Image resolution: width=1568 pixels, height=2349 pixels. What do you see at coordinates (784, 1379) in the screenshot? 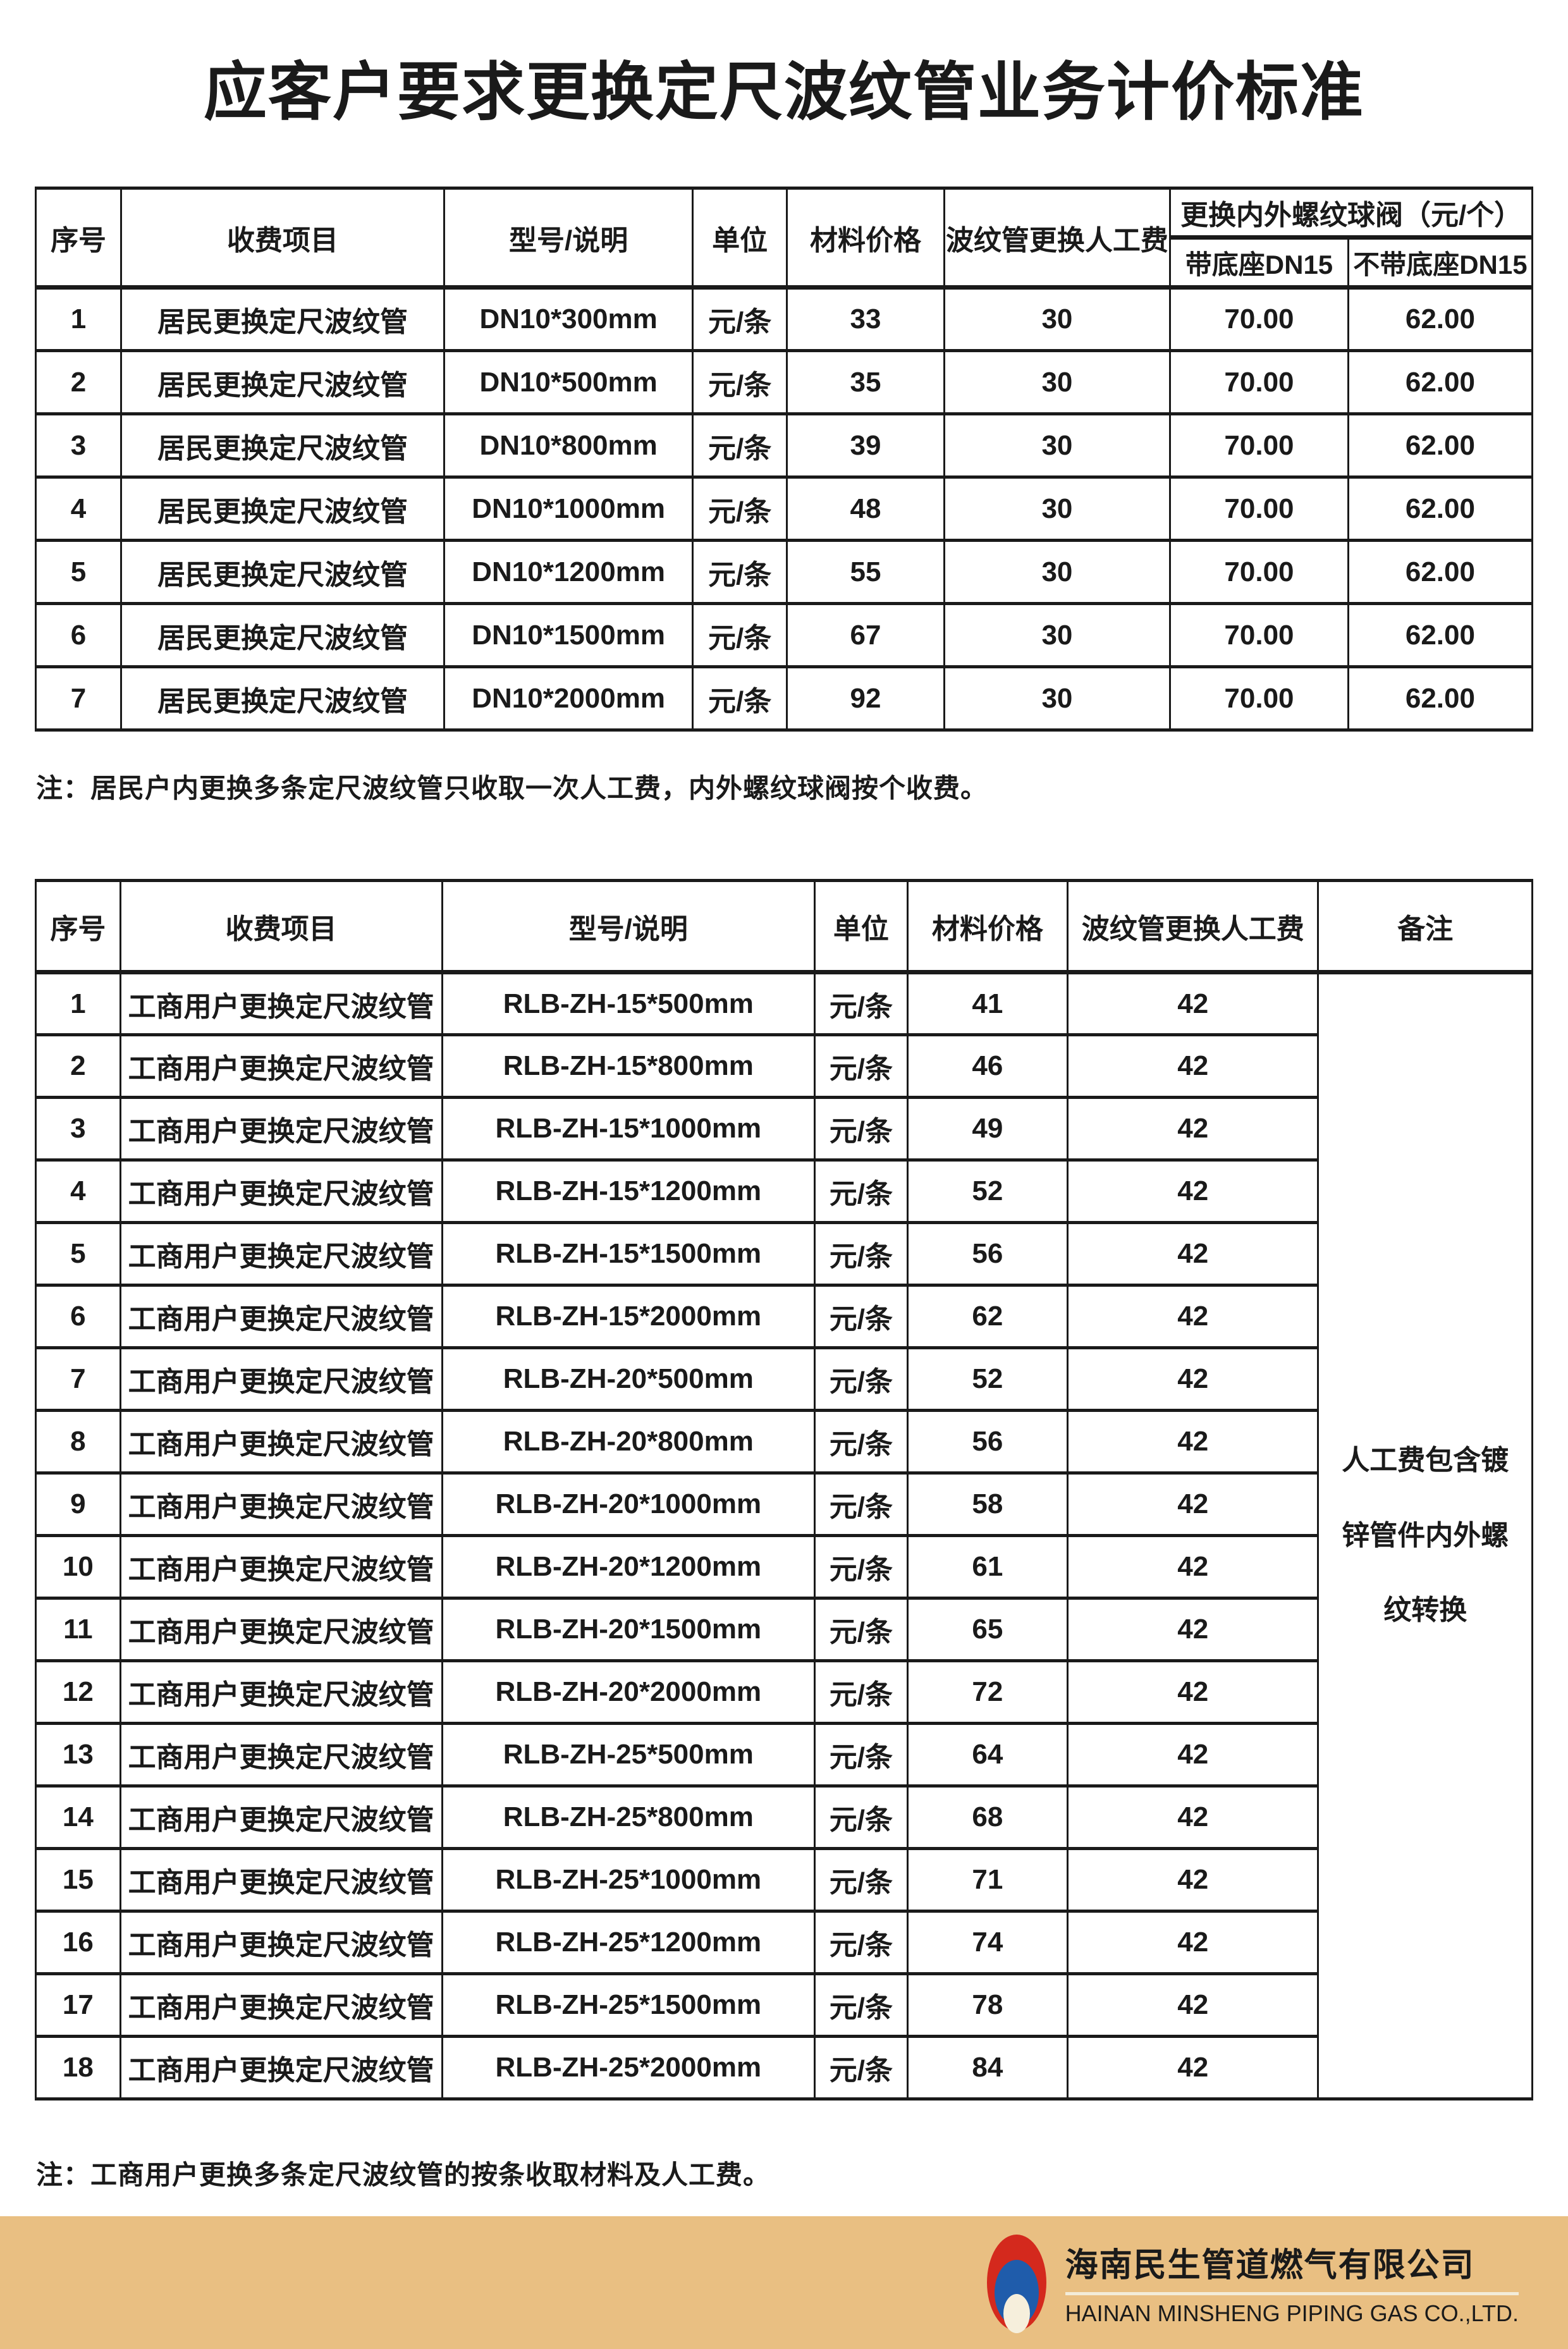
I see `table-row: 7 工商用户更换定尺波纹管 RLB-ZH-20*500mm 元/条 52 42` at bounding box center [784, 1379].